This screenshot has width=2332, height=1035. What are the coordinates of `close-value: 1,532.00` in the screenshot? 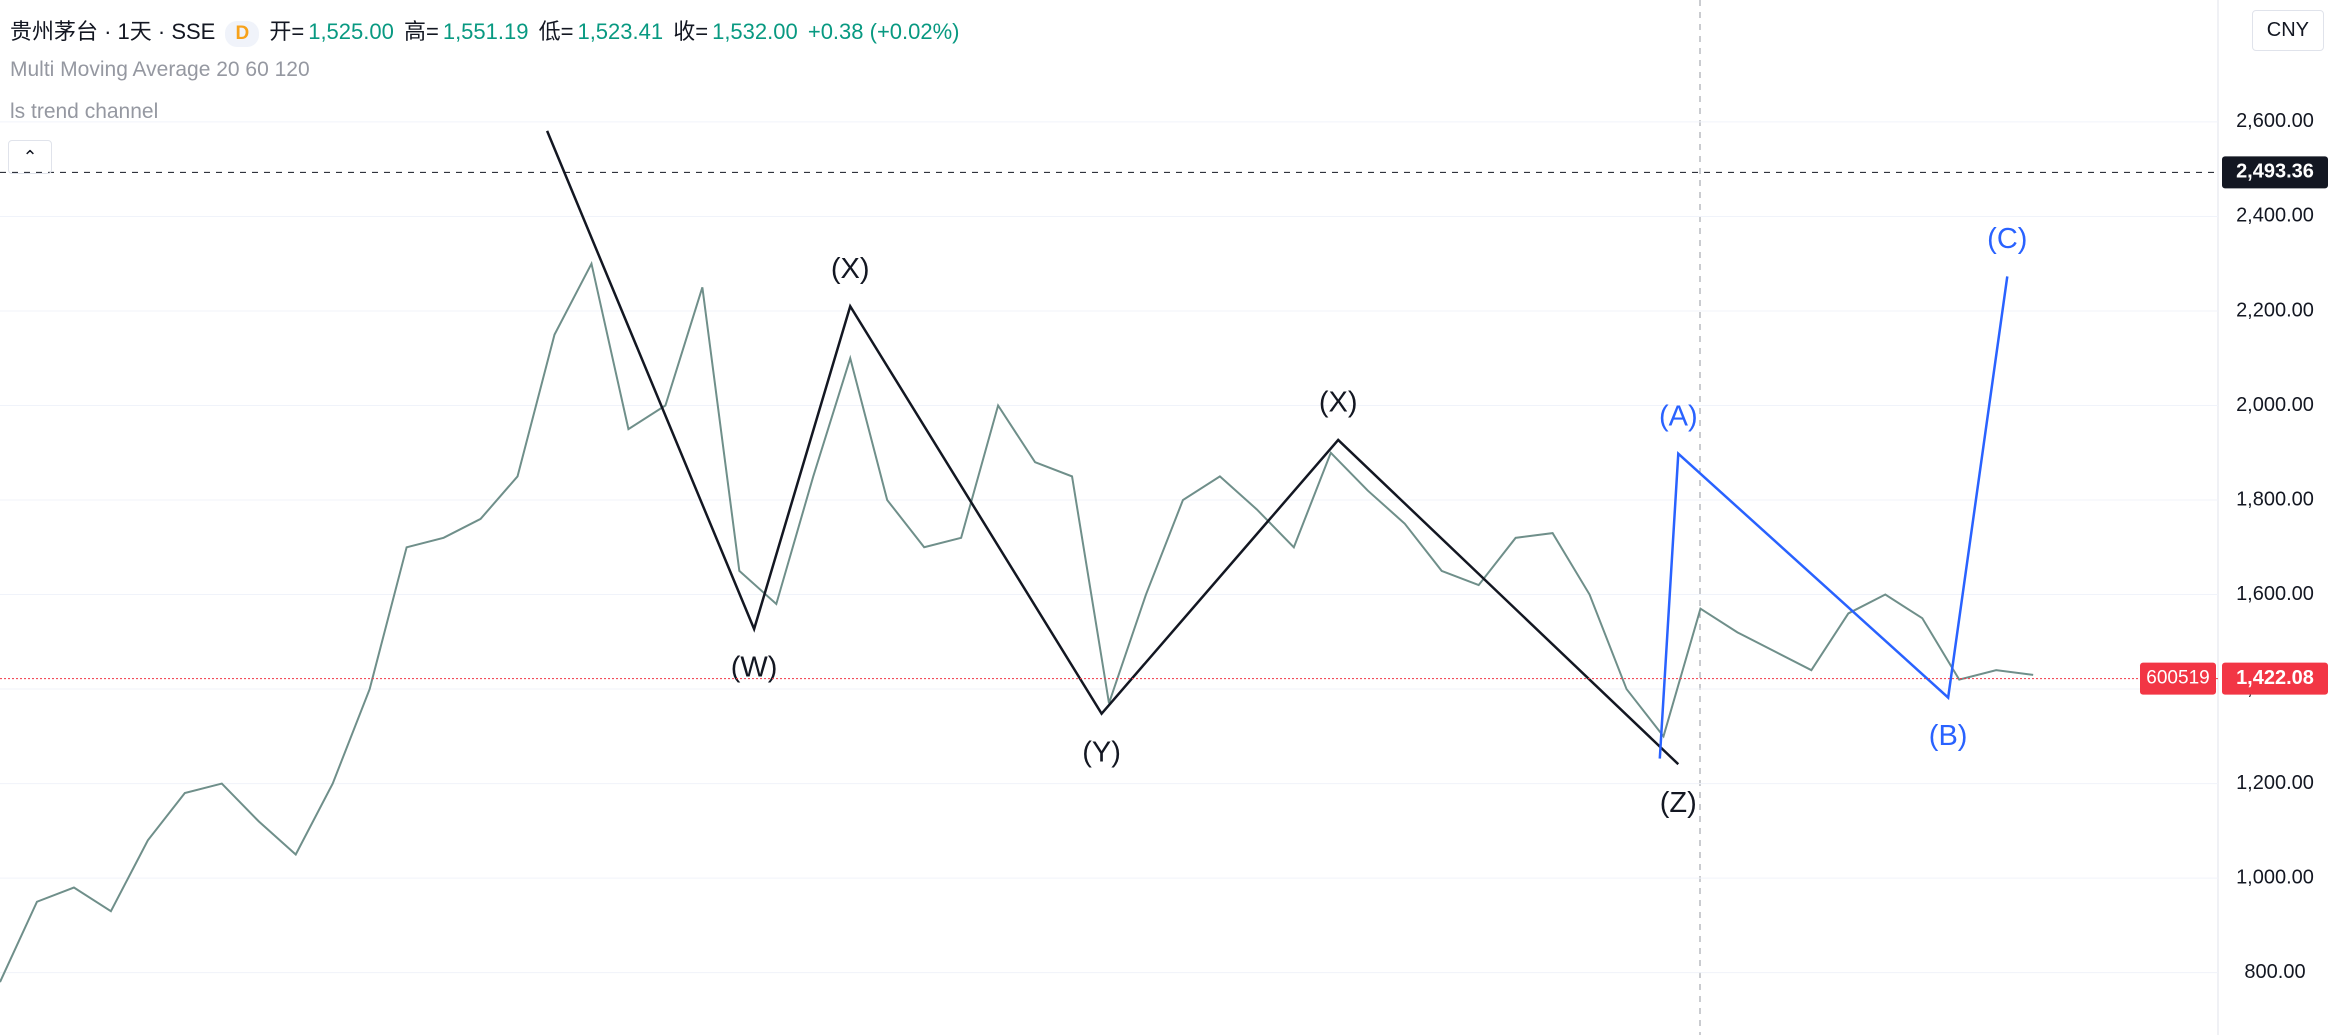 It's located at (755, 31).